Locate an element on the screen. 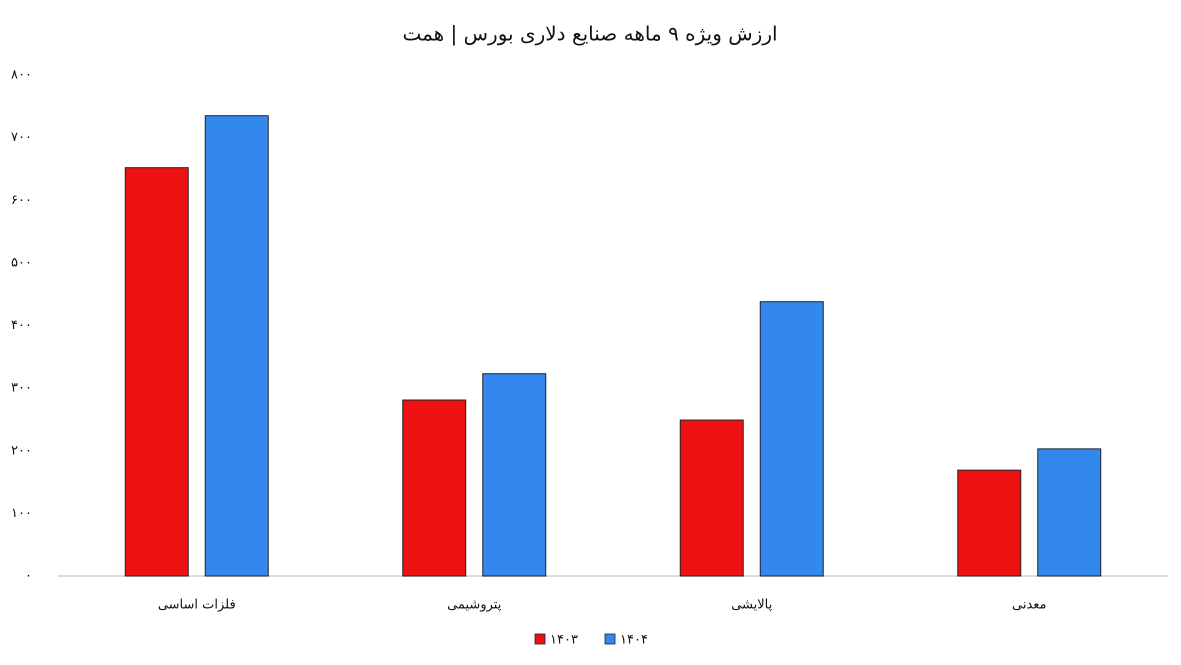  y-tick-label: ۰ is located at coordinates (28, 576).